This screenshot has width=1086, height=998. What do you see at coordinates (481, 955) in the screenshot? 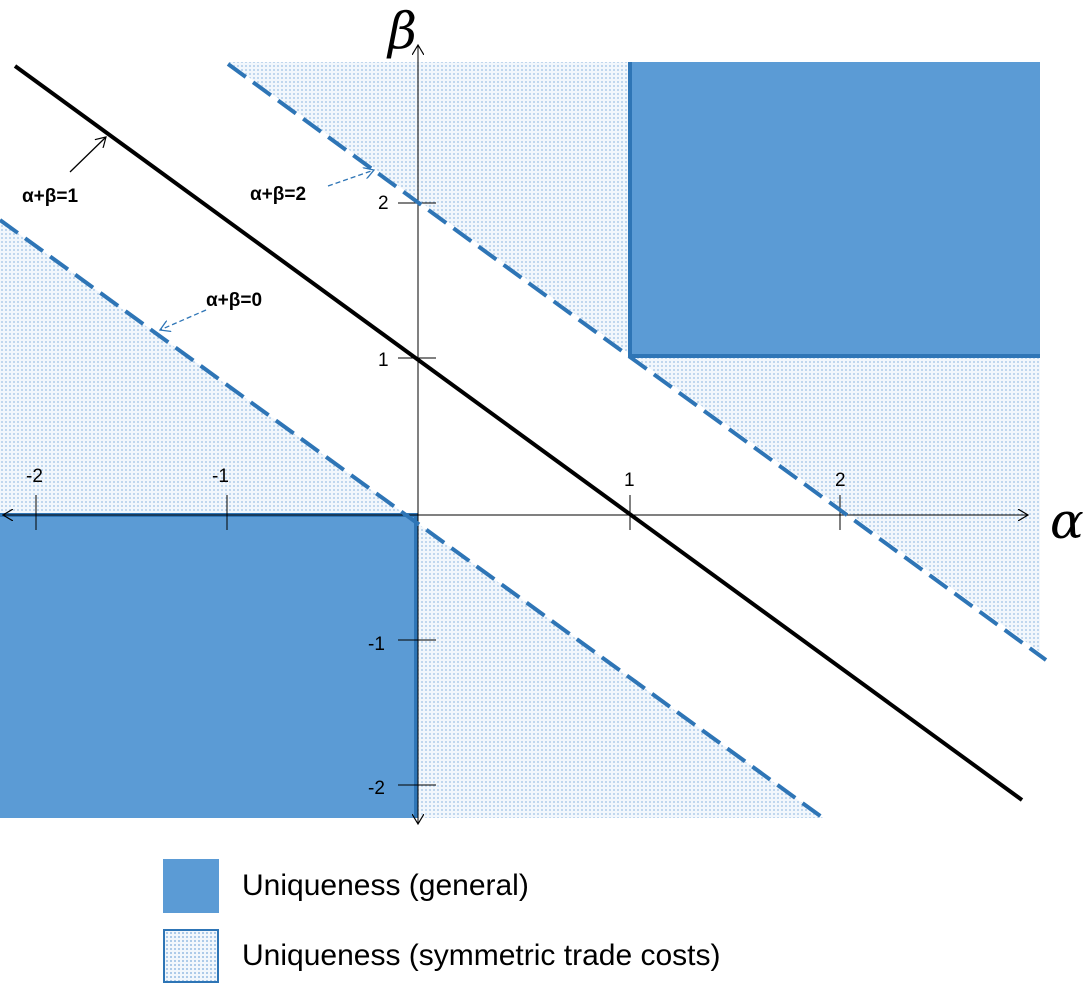
I see `legend-label-symmetric: Uniqueness (symmetric trade costs)` at bounding box center [481, 955].